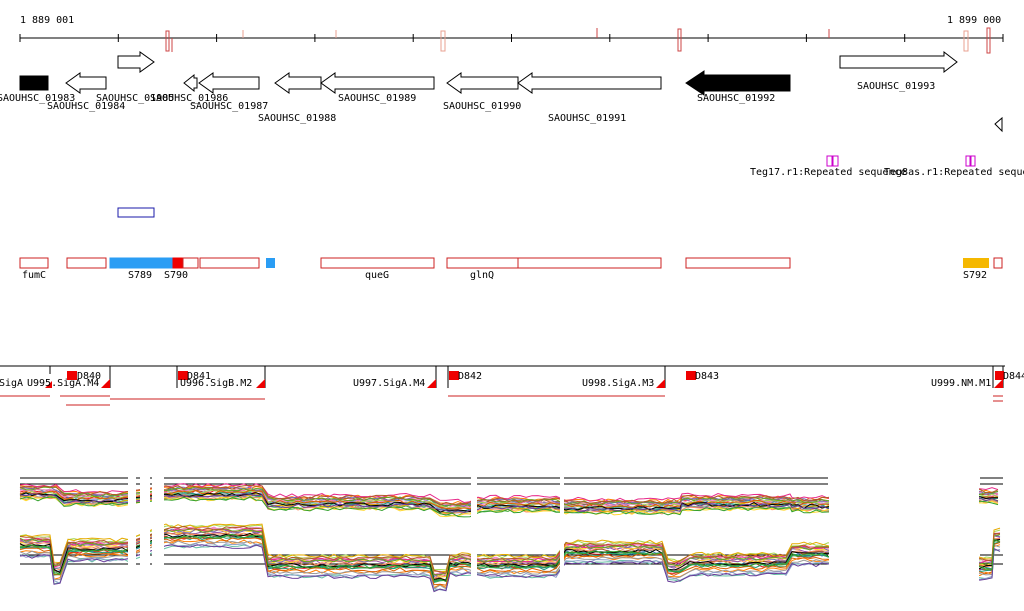  Describe the element at coordinates (47, 20) in the screenshot. I see `coord-start: 1 889 001` at that location.